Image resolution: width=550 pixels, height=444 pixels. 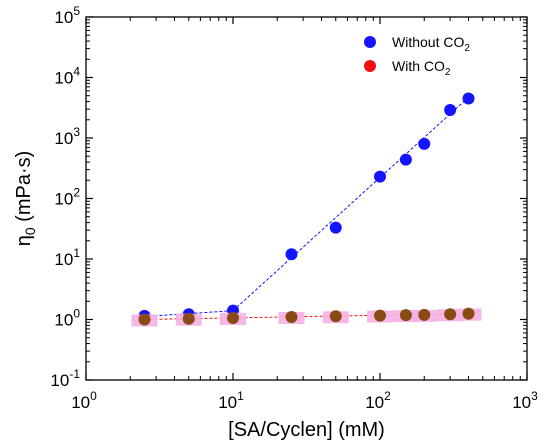 I want to click on x-tick-label: 10⁰, so click(x=84, y=400).